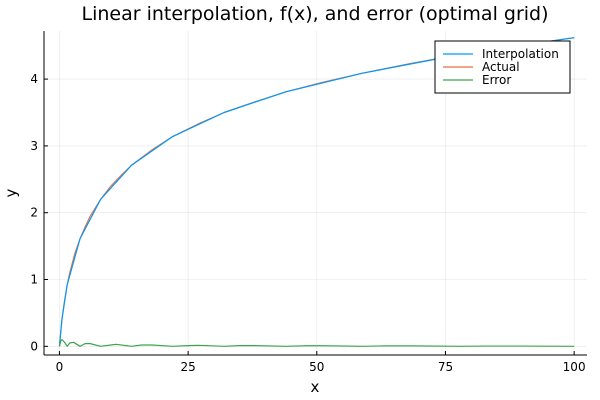 The image size is (600, 400). I want to click on legend-label-error: Error, so click(496, 80).